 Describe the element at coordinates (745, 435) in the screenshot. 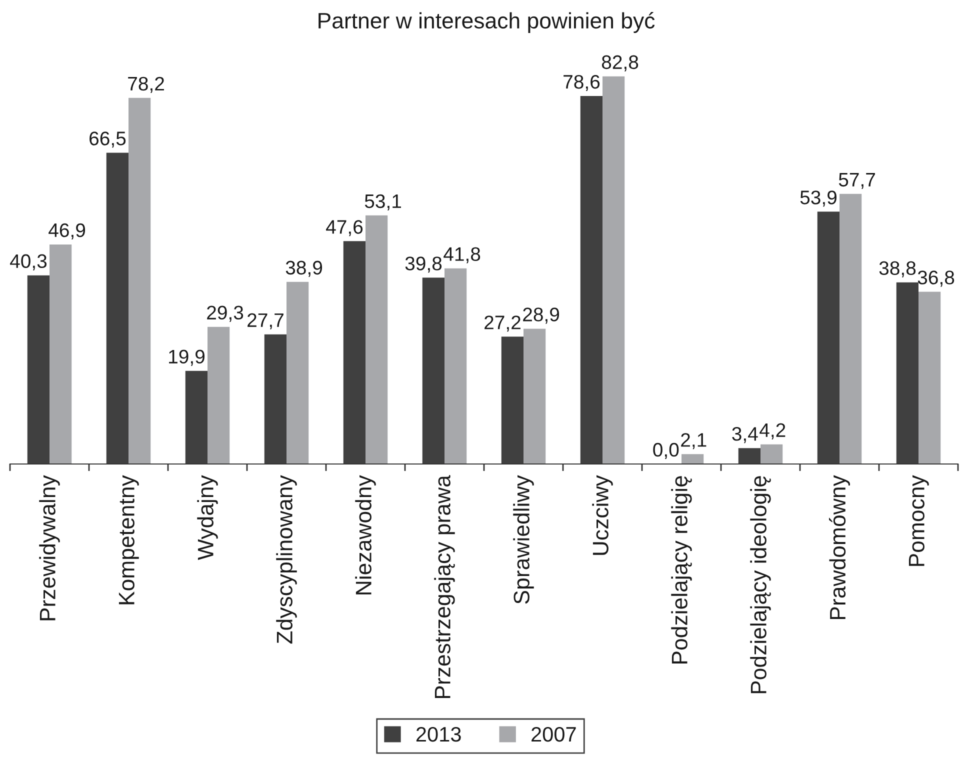

I see `data-label: 3,4` at that location.